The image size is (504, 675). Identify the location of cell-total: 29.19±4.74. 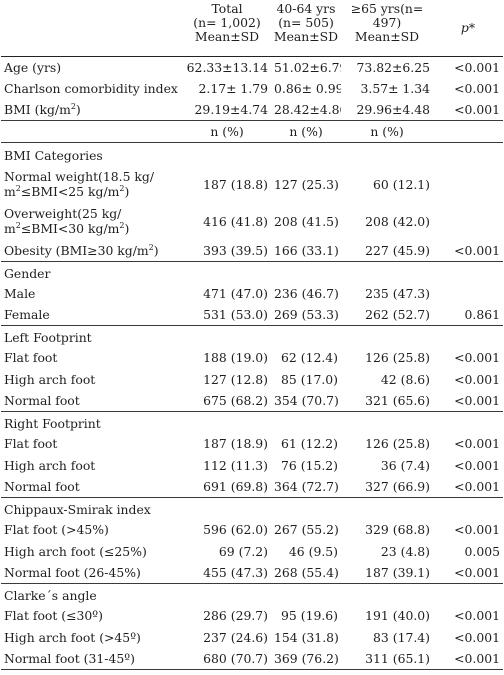
(227, 110).